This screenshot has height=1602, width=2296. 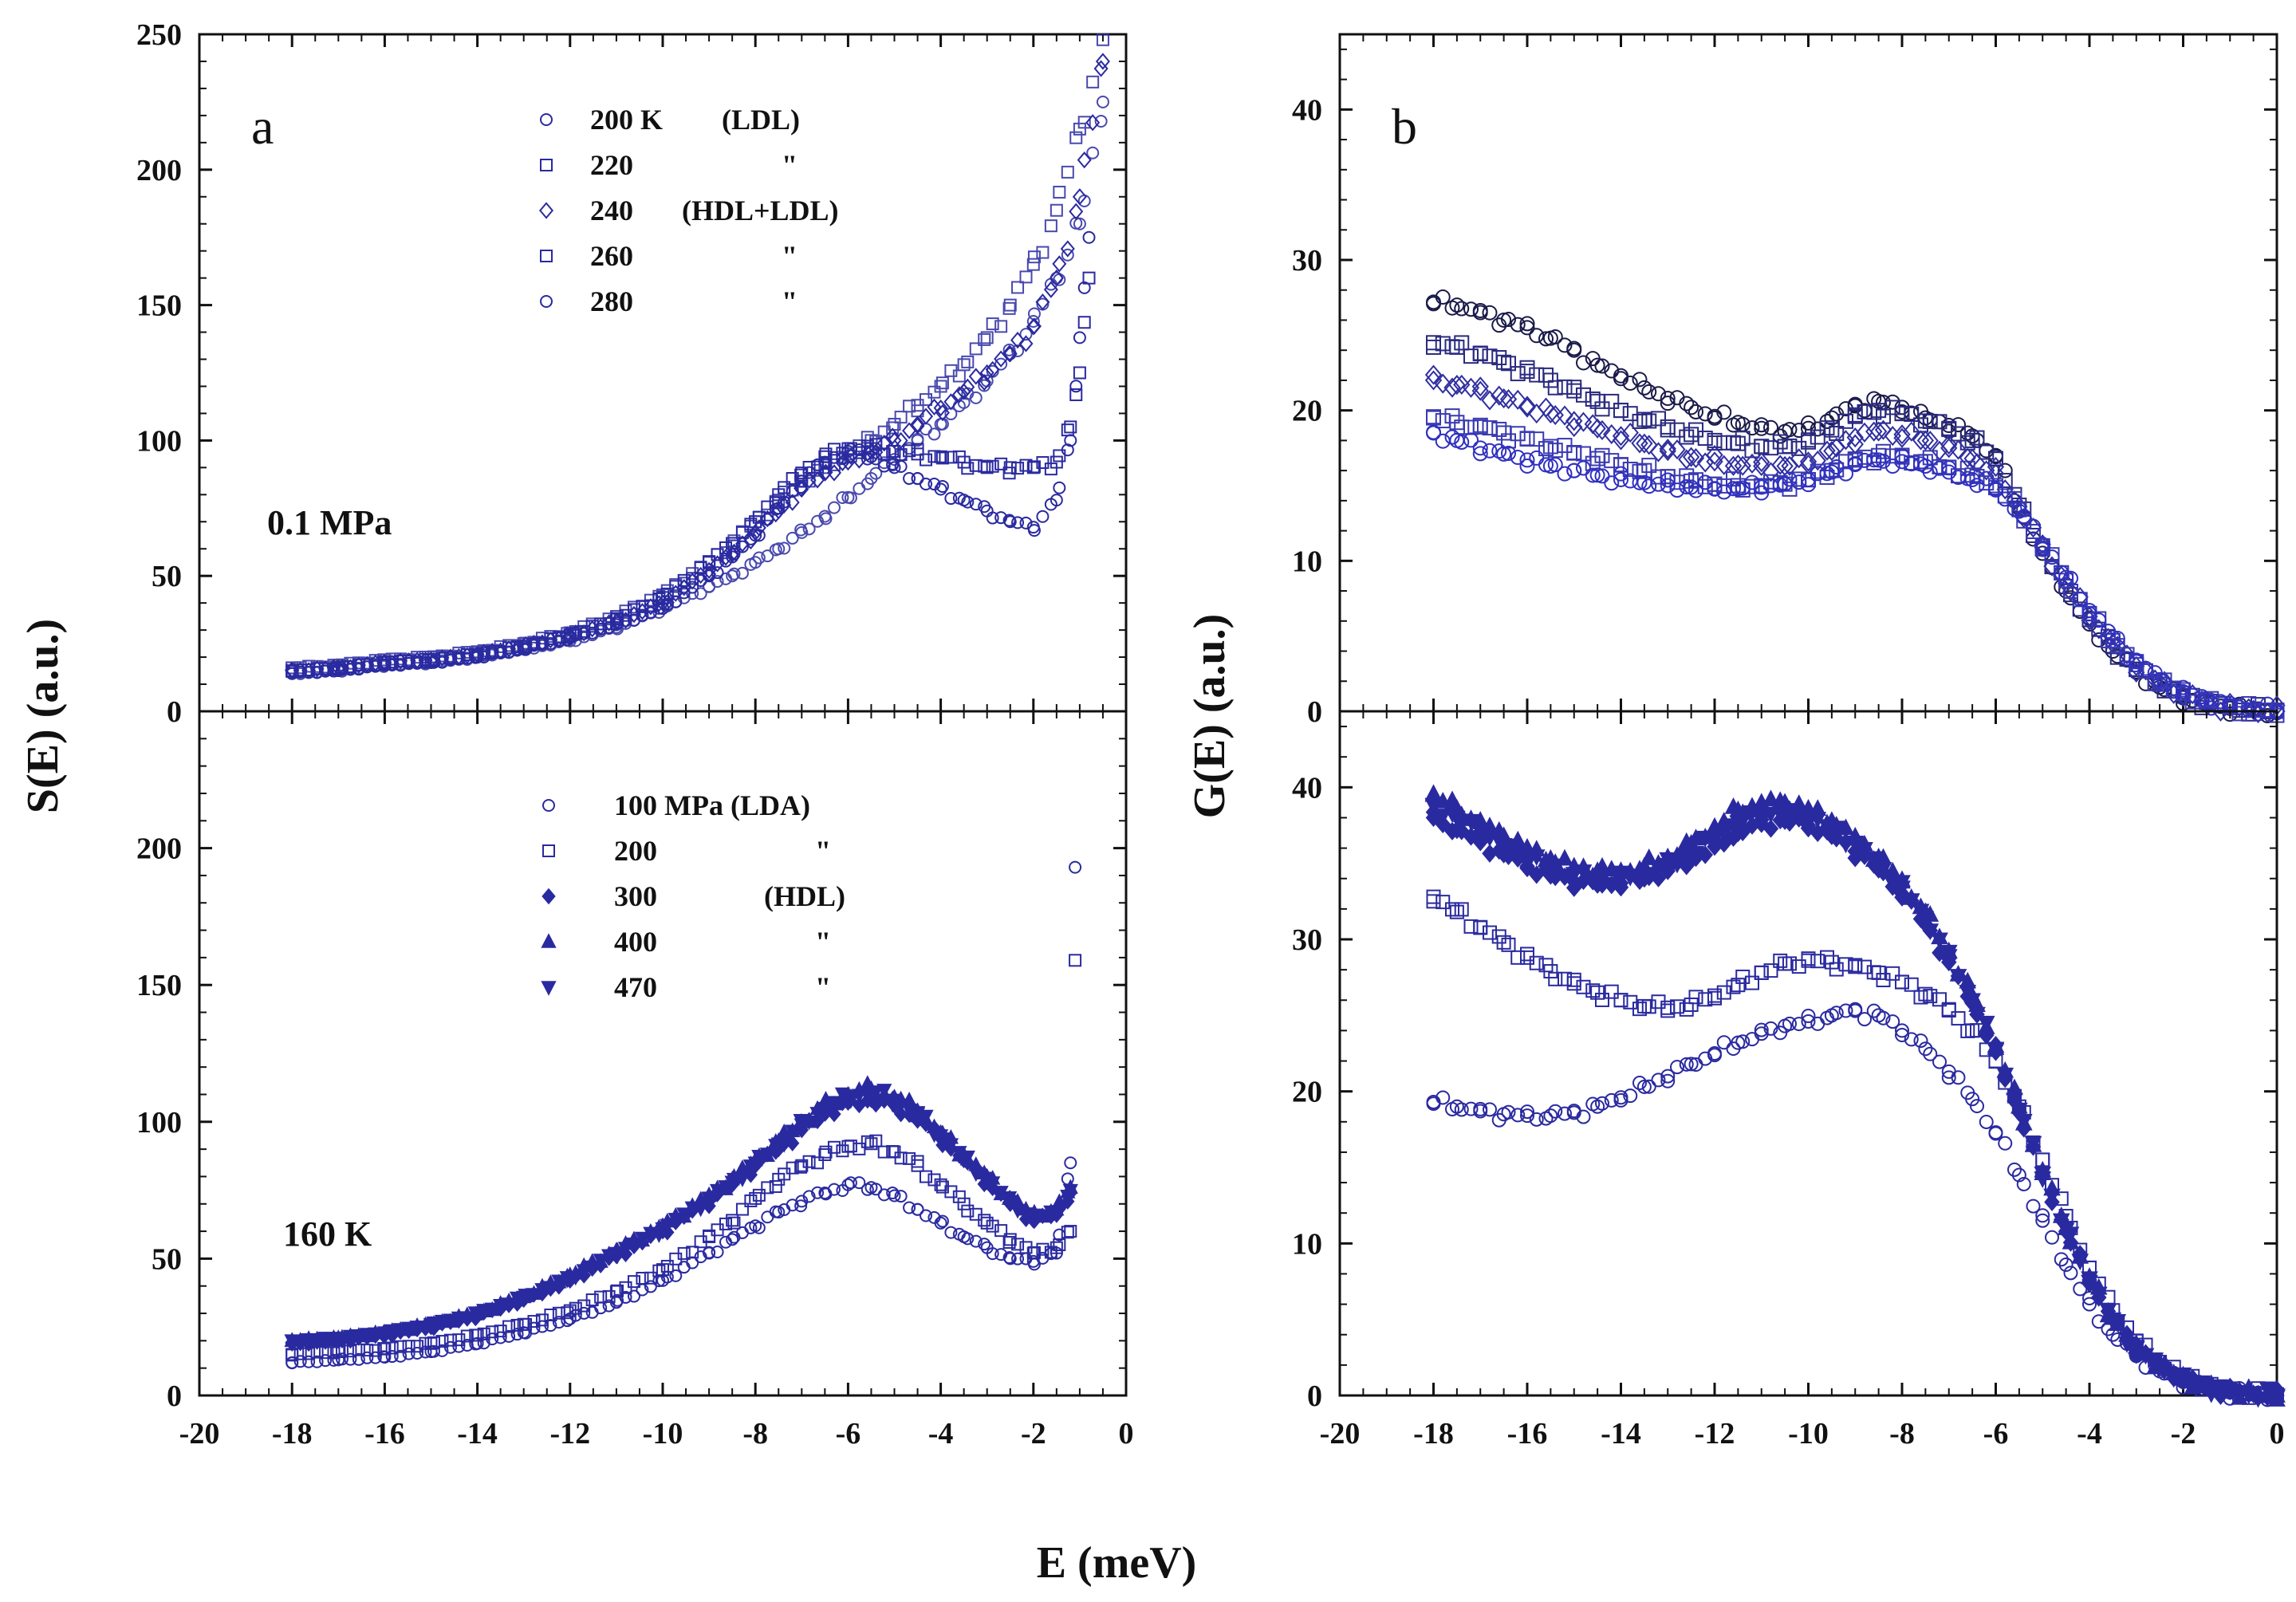 What do you see at coordinates (790, 256) in the screenshot?
I see `legend-note: "` at bounding box center [790, 256].